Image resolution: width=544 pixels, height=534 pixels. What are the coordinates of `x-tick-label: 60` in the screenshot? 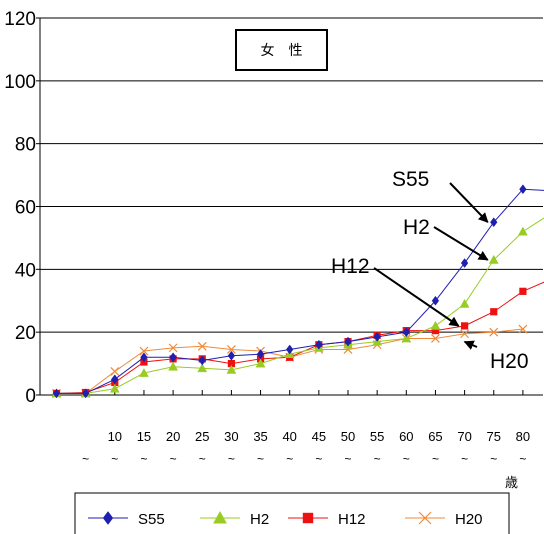 It's located at (406, 436).